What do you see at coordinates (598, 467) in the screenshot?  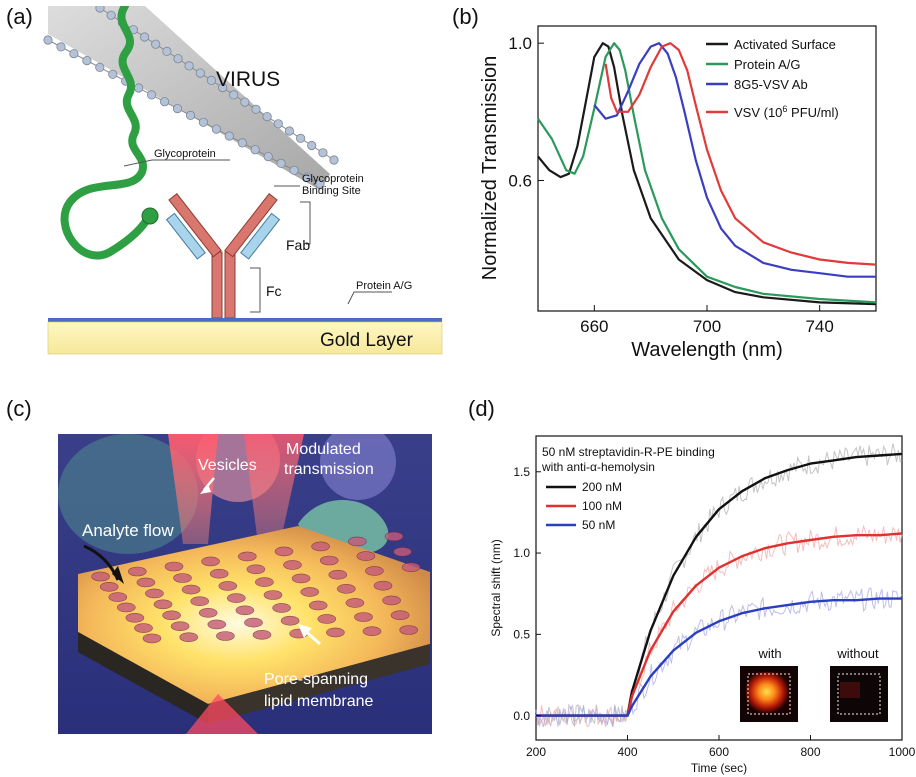 I see `annotation-line-2: with anti-α-hemolysin` at bounding box center [598, 467].